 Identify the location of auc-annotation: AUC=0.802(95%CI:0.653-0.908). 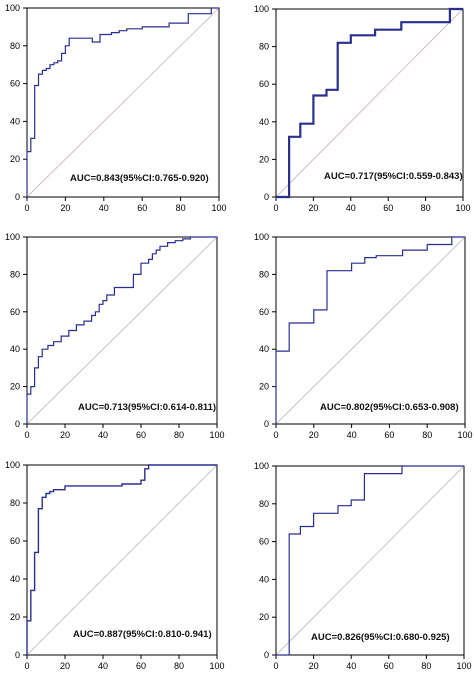
(389, 407).